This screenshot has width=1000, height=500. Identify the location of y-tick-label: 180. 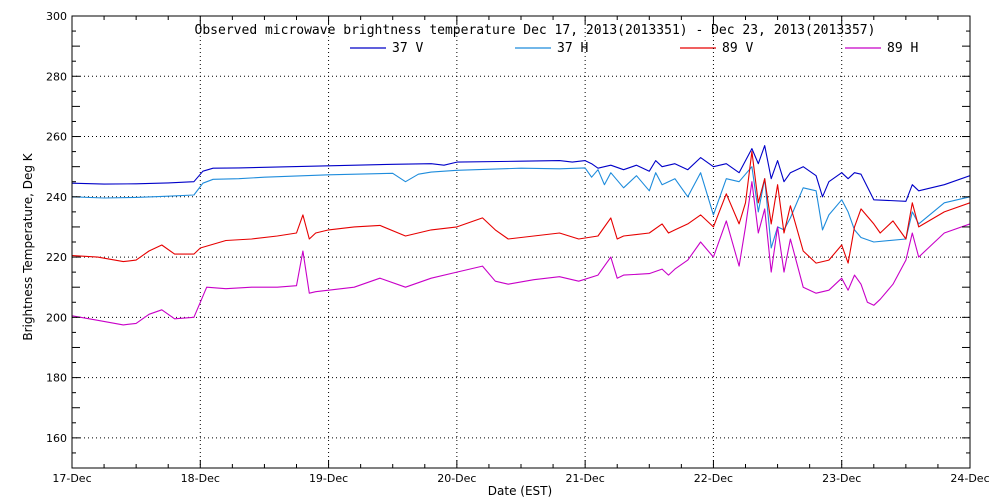
(56, 378).